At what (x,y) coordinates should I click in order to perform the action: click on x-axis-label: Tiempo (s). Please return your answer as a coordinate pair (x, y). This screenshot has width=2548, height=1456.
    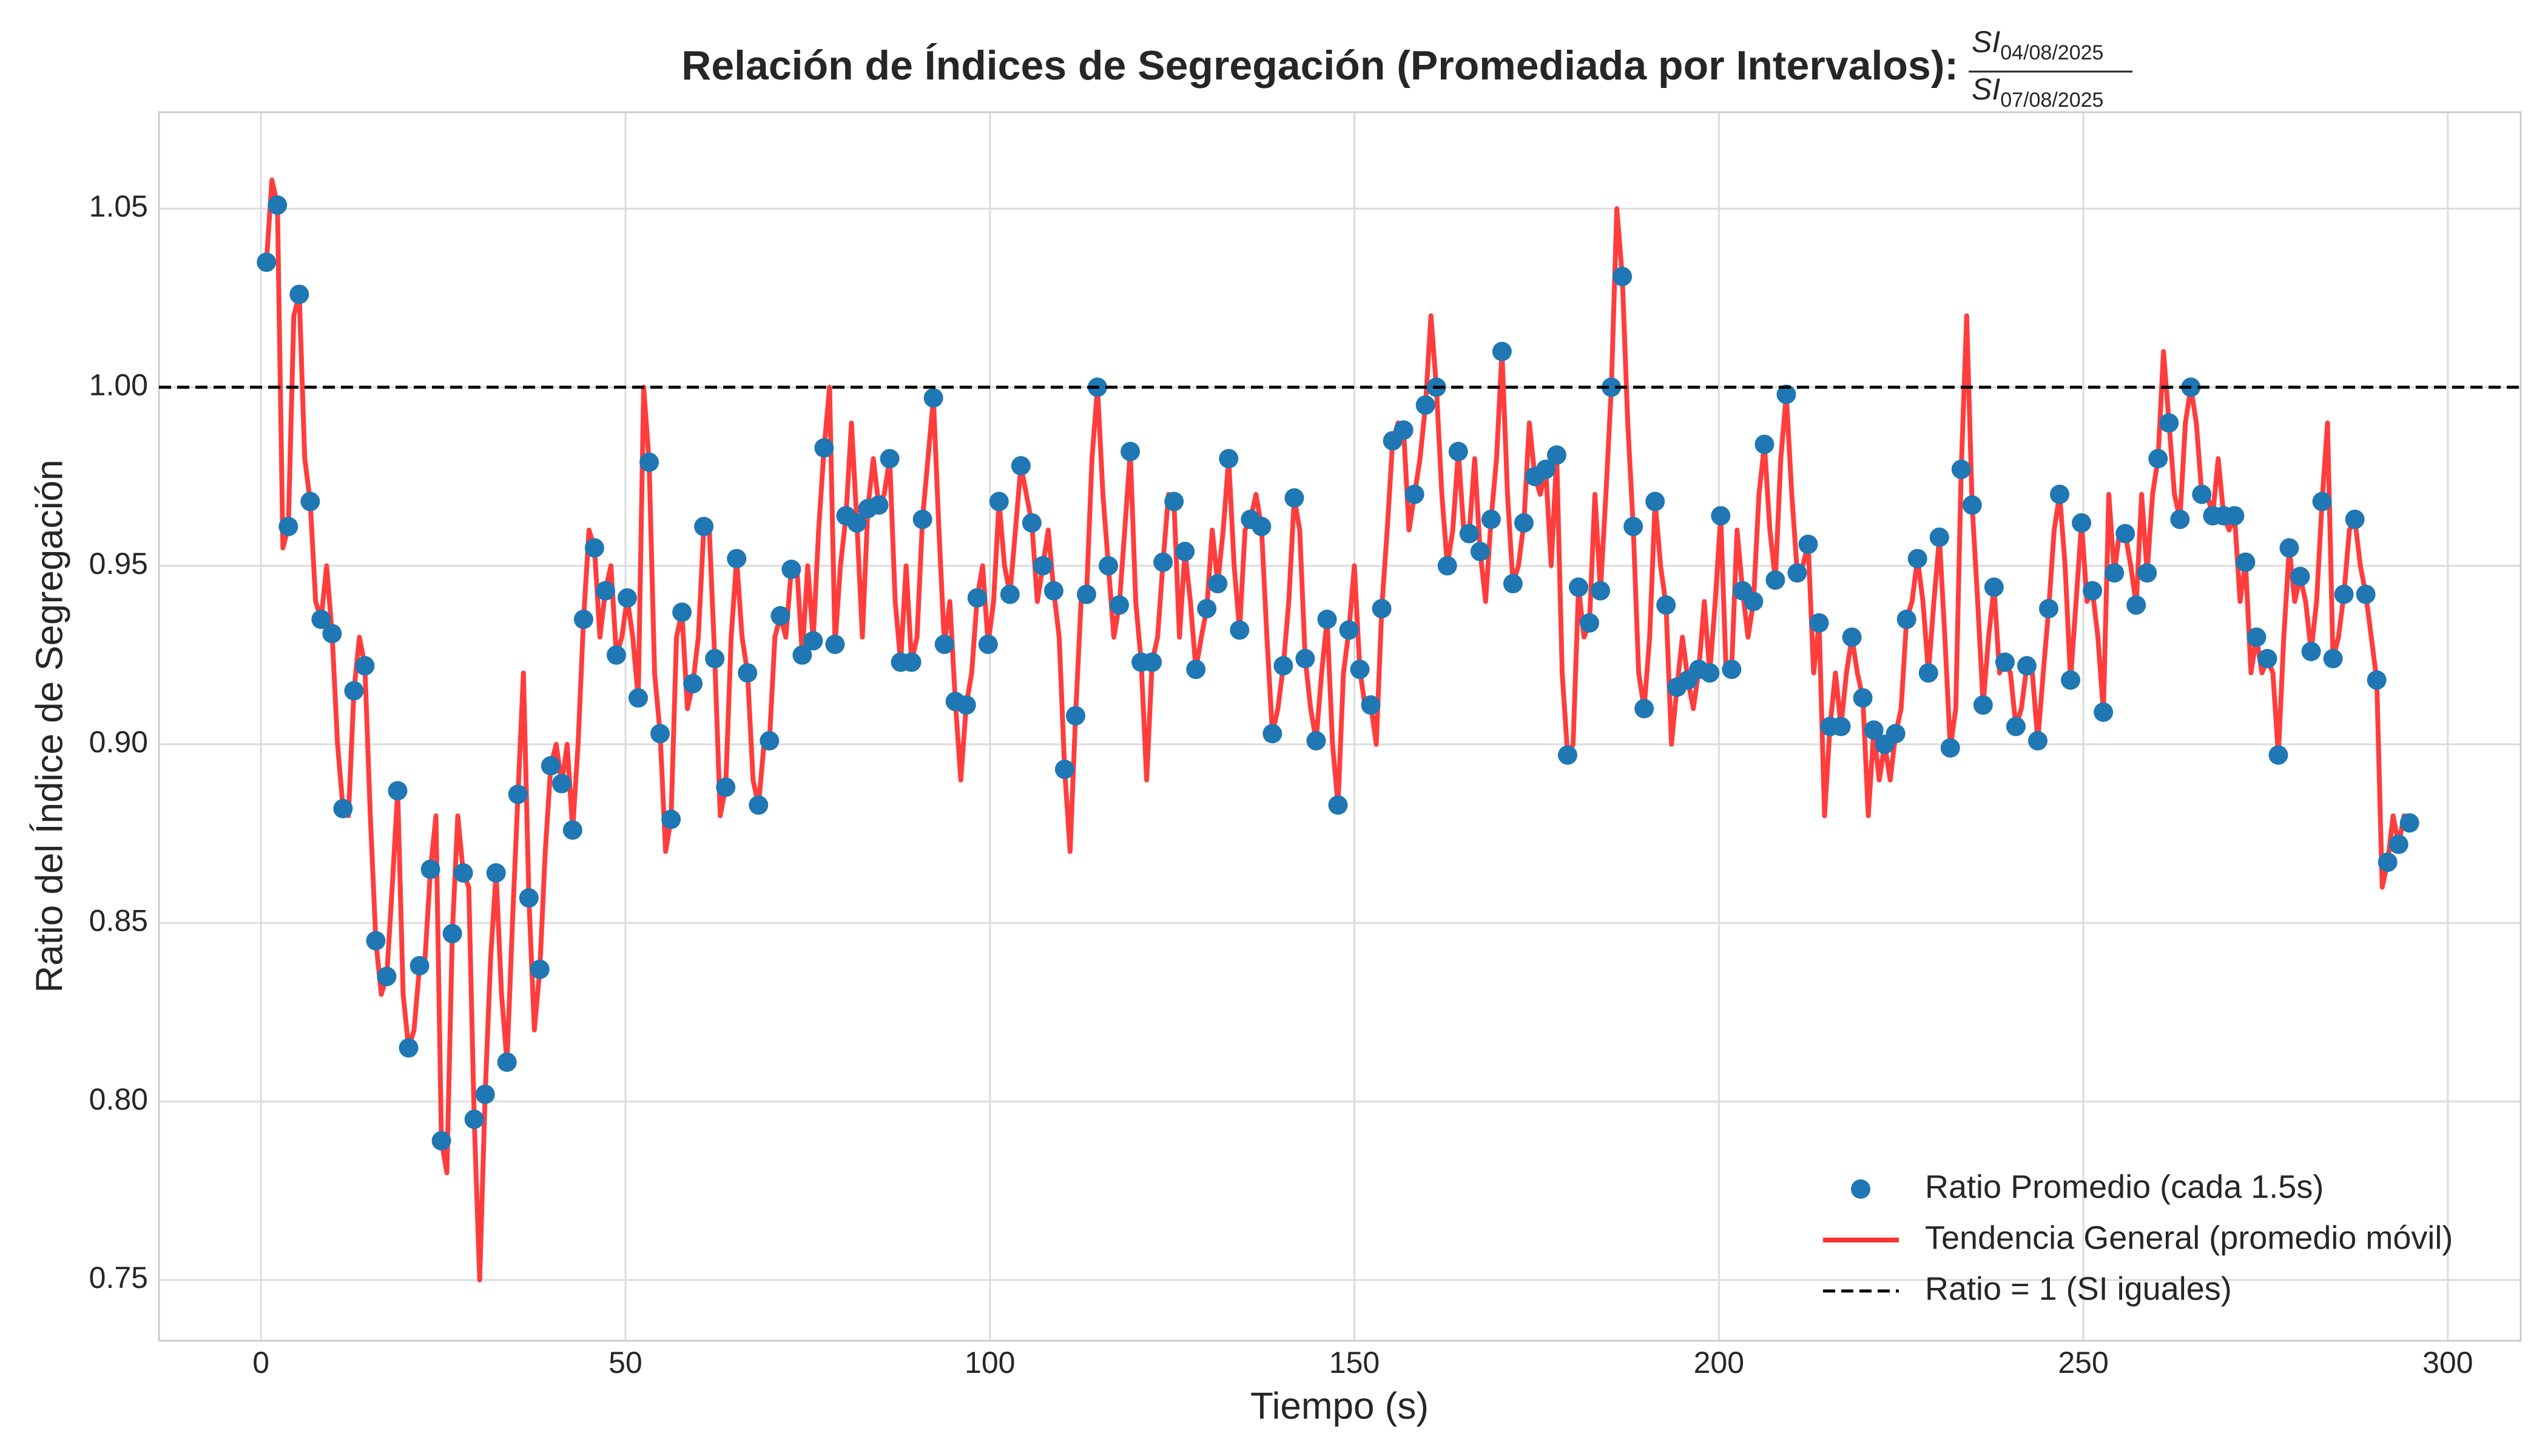
    Looking at the image, I should click on (1339, 1406).